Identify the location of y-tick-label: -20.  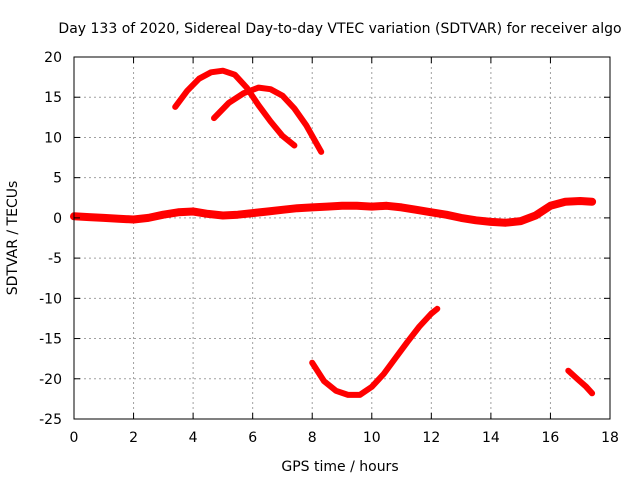
(50, 380).